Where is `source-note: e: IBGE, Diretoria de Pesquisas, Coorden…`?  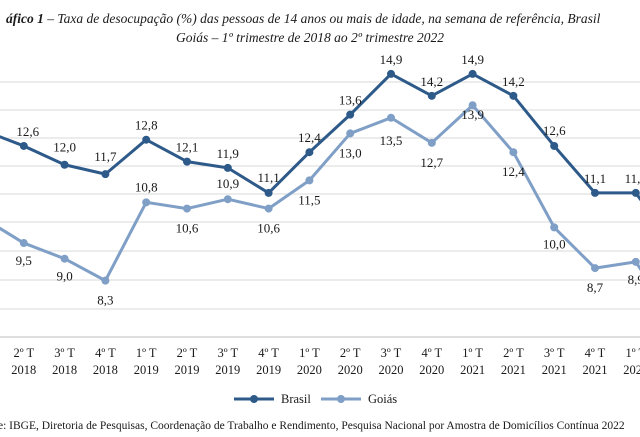
source-note: e: IBGE, Diretoria de Pesquisas, Coorden… is located at coordinates (312, 426).